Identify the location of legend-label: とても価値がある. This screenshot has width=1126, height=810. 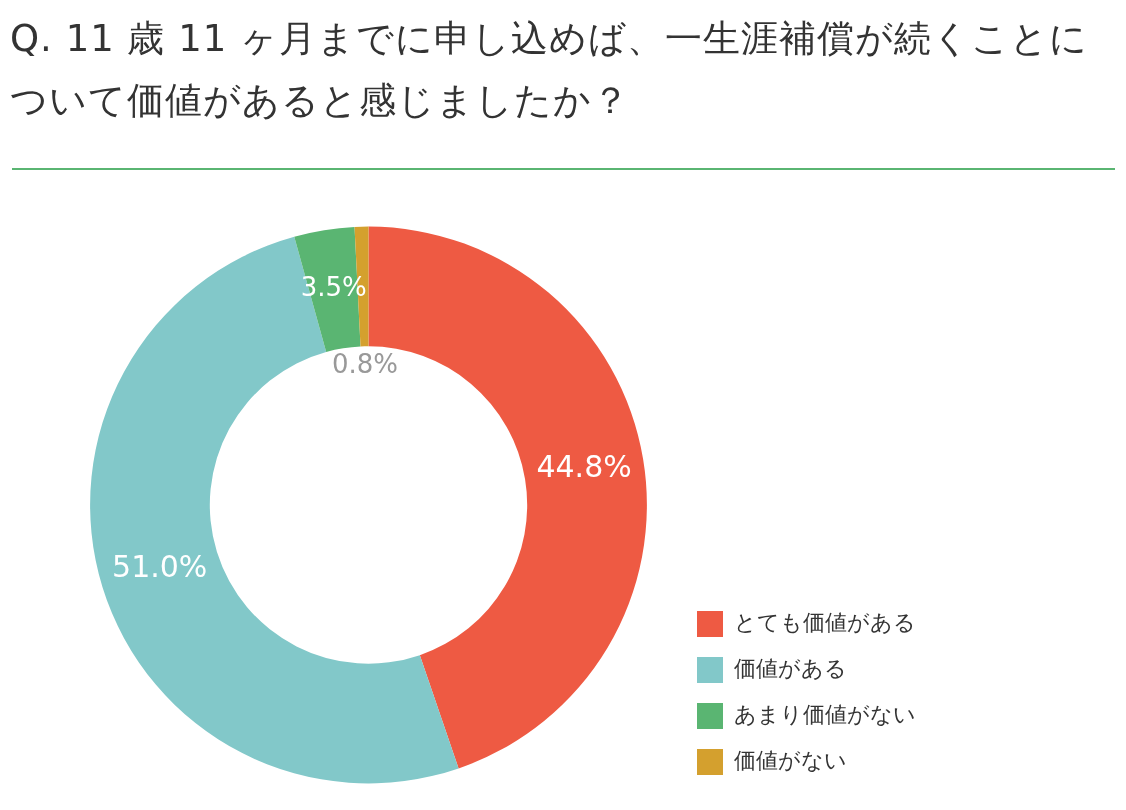
(825, 622).